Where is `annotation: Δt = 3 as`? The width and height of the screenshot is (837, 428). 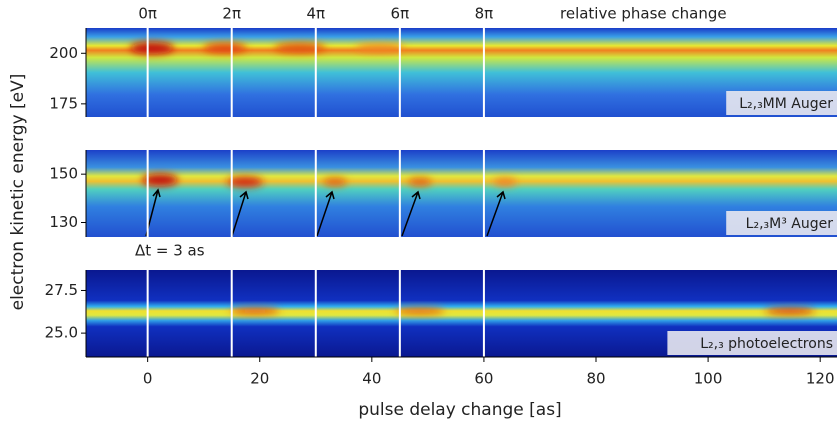 annotation: Δt = 3 as is located at coordinates (170, 251).